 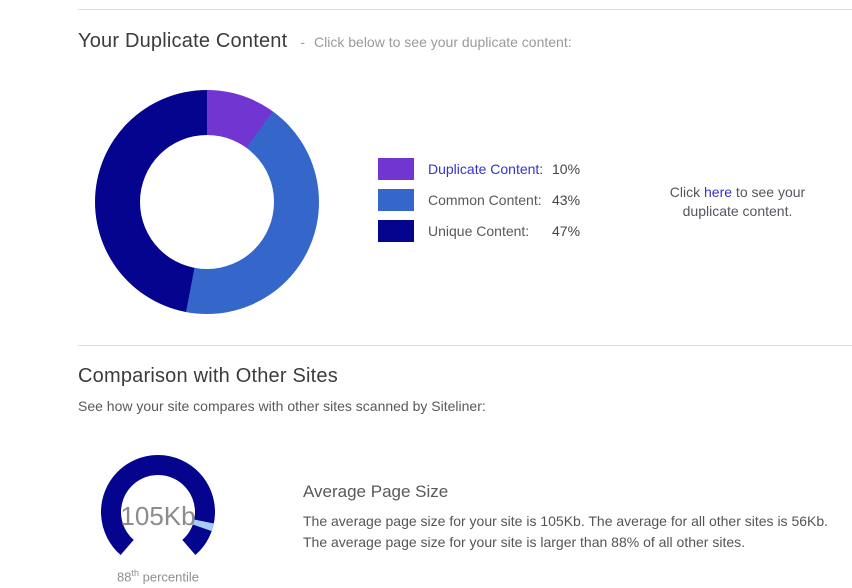 I want to click on page-size-gauge: 105Kb, so click(x=158, y=512).